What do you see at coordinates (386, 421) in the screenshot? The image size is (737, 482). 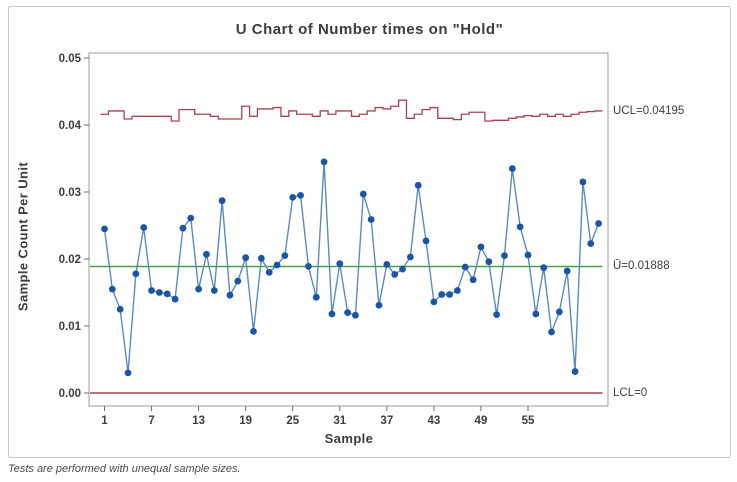 I see `x-tick-label: 37` at bounding box center [386, 421].